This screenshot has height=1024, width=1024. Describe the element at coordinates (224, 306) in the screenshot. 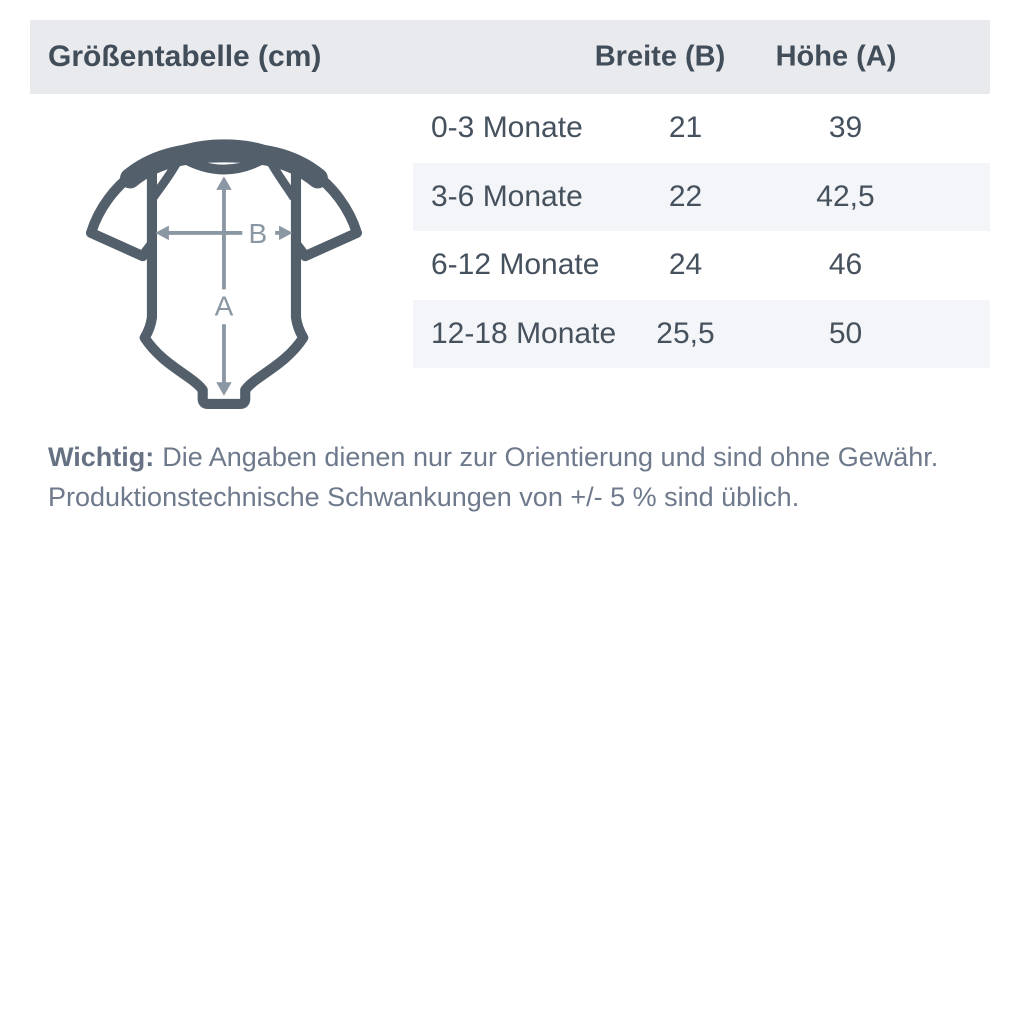

I see `height-label: A` at that location.